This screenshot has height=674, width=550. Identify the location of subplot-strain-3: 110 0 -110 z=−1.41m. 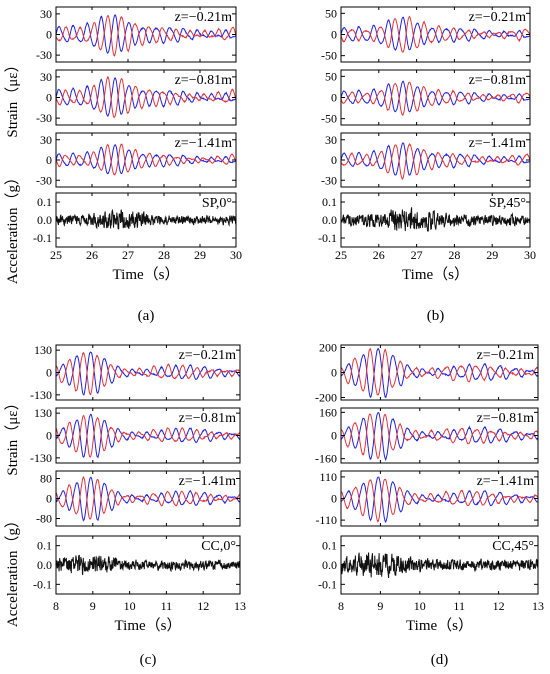
(427, 498).